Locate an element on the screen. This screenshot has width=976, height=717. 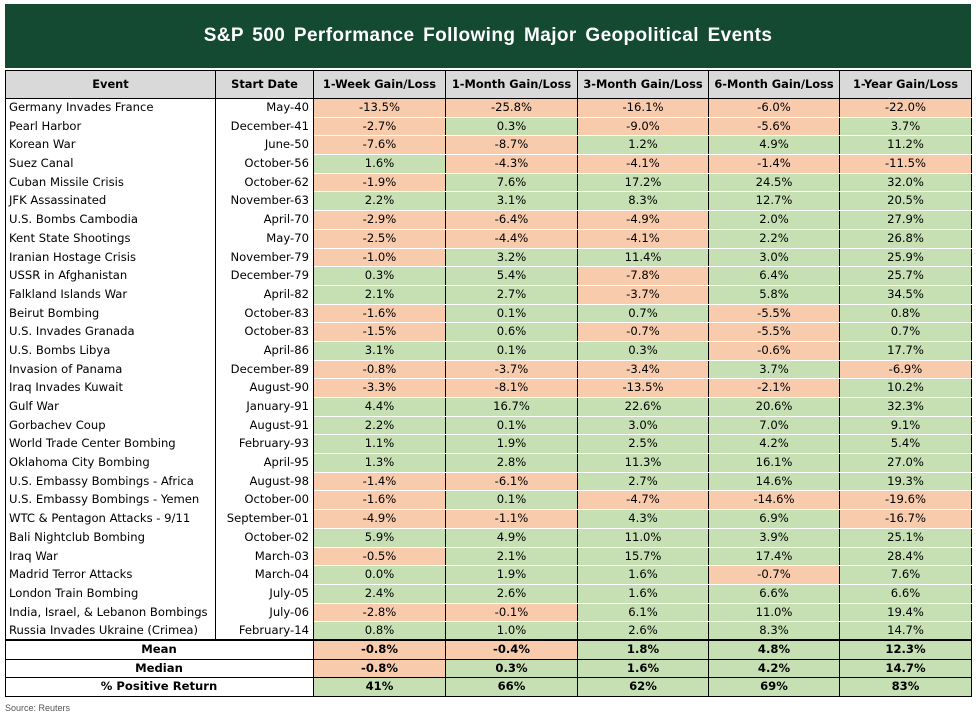
gain-loss-cell: -5.5% is located at coordinates (774, 332).